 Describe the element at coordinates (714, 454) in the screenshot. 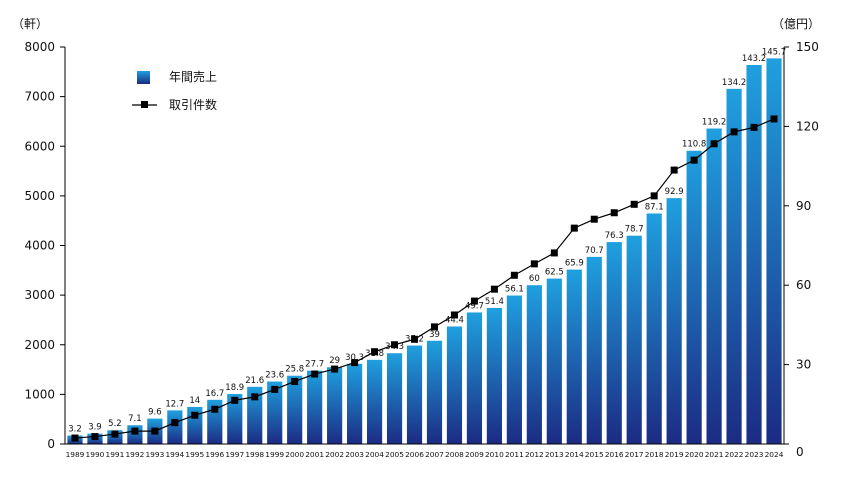

I see `x-tick-label-2021: 2021` at that location.